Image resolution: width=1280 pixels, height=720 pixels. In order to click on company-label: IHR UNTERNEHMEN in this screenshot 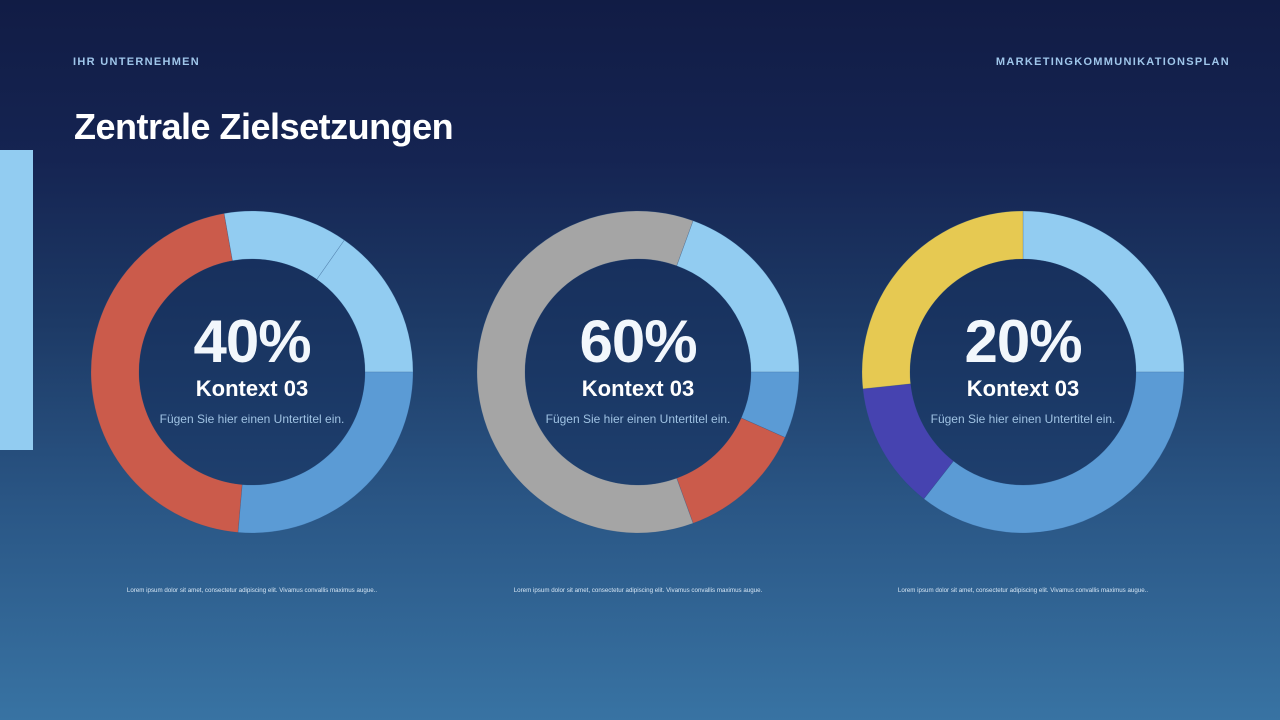, I will do `click(137, 62)`.